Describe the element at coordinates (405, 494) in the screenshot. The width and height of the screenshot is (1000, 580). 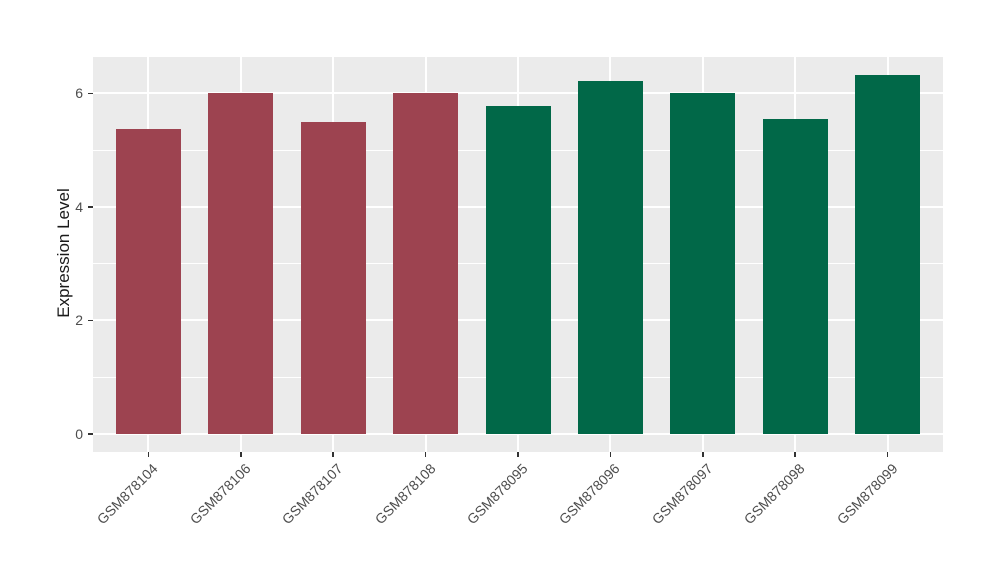
I see `x-tick-label-GSM878108: GSM878108` at that location.